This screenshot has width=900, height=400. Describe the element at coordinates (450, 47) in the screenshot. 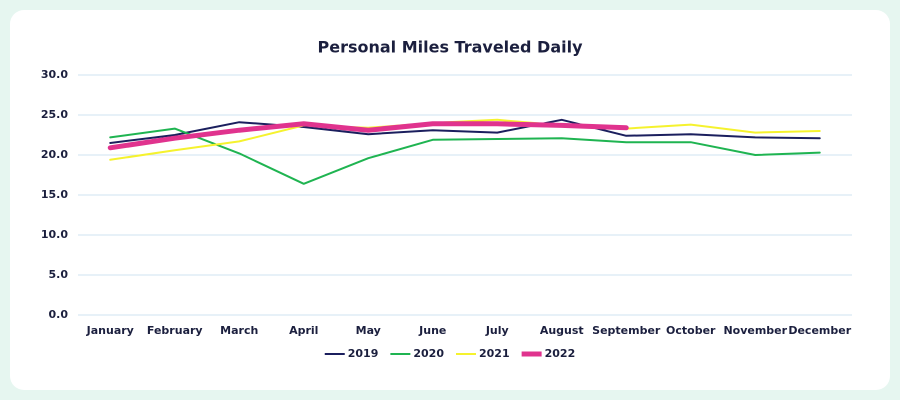

I see `chart-title: Personal Miles Traveled Daily` at that location.